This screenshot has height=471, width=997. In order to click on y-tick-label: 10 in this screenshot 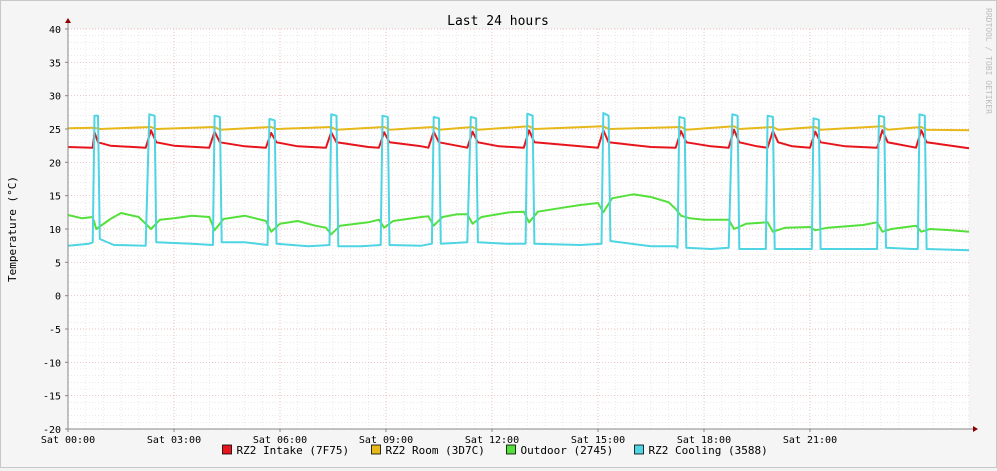, I will do `click(55, 230)`.